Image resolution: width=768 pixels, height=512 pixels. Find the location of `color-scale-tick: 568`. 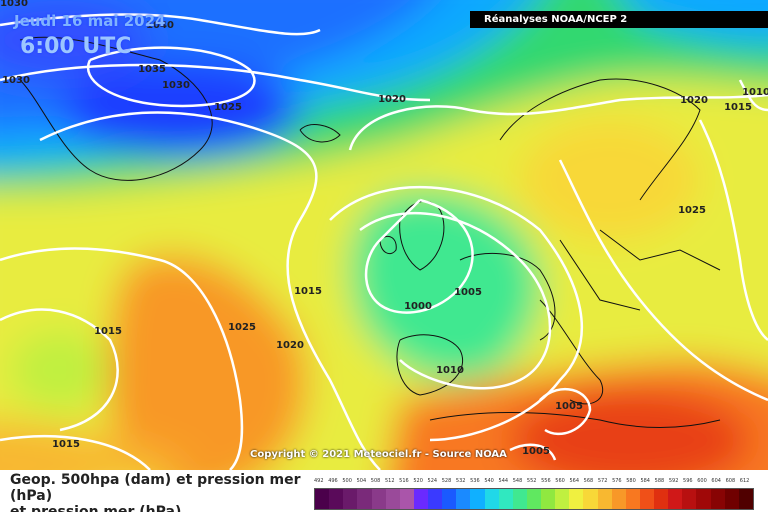

color-scale-tick: 568 is located at coordinates (588, 481).